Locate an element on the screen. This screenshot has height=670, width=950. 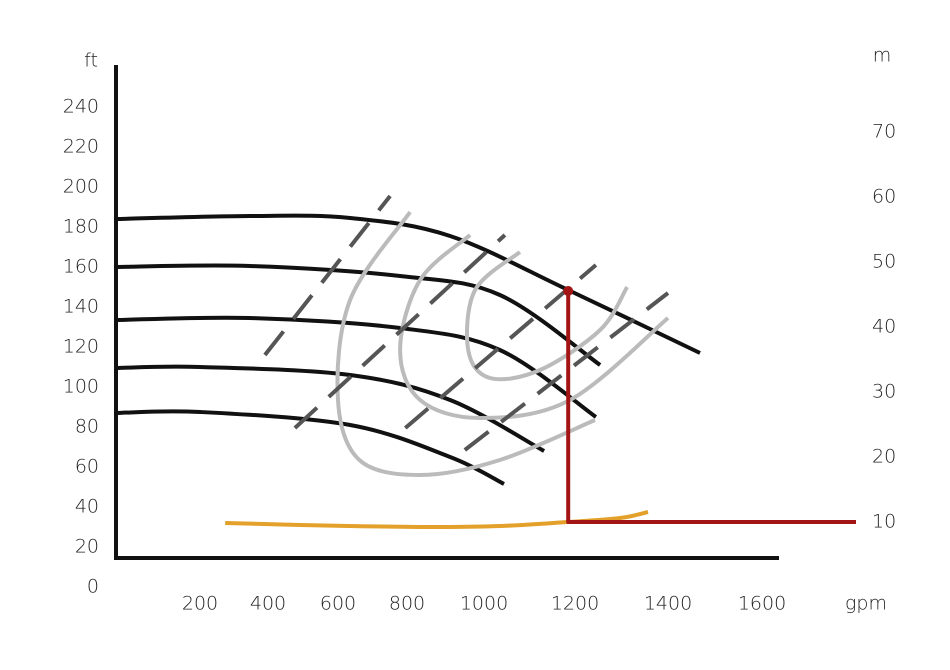
y-tick-label: 0 is located at coordinates (93, 587).